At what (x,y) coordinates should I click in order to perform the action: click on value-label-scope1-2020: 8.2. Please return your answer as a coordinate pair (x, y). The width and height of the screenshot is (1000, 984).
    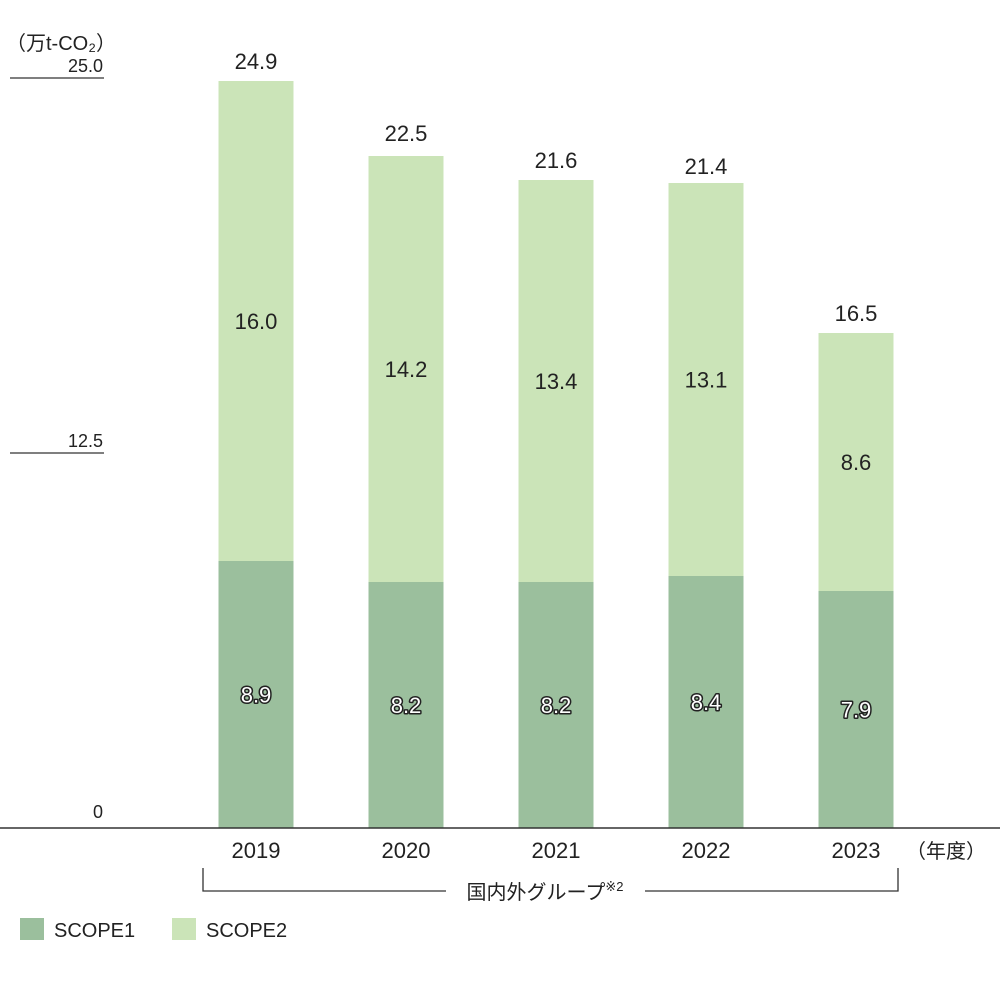
    Looking at the image, I should click on (406, 705).